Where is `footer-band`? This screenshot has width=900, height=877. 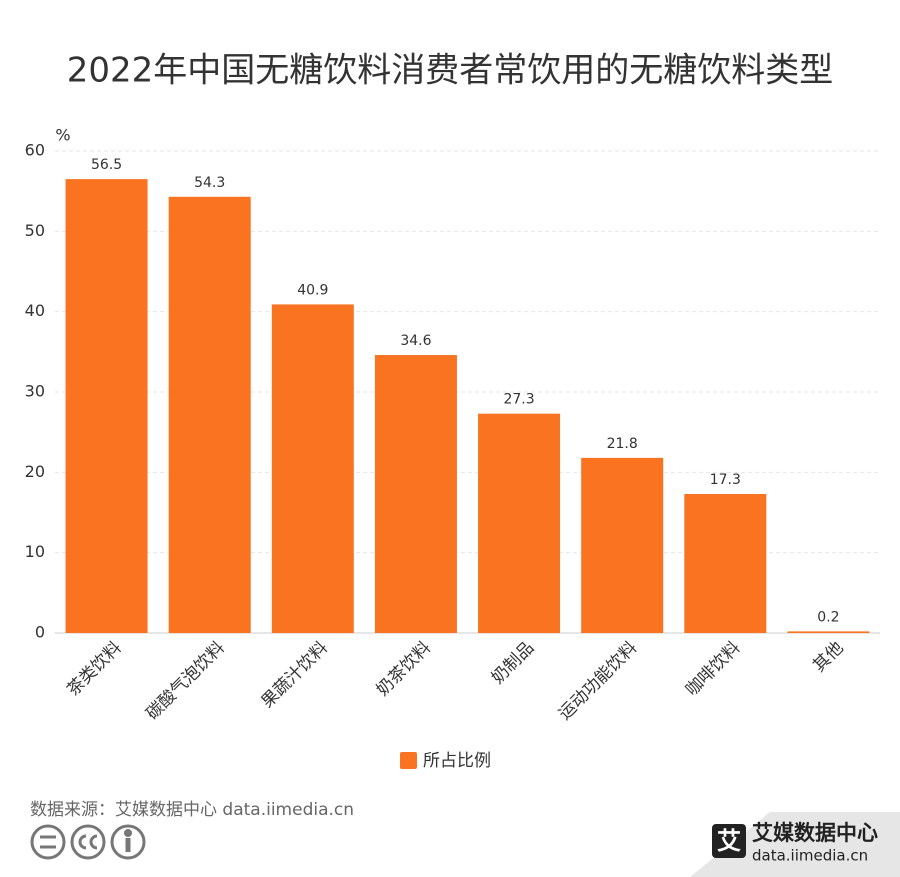 footer-band is located at coordinates (795, 844).